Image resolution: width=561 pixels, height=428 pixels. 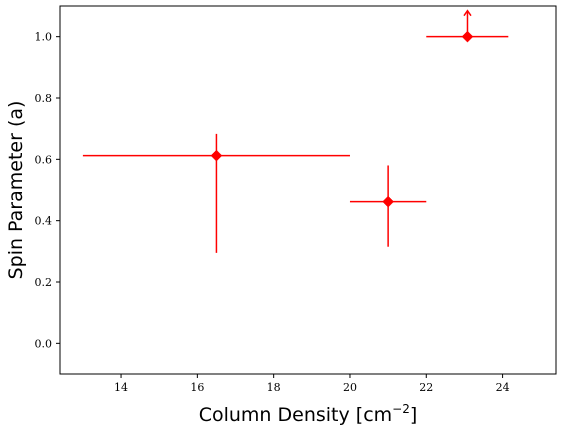 What do you see at coordinates (350, 387) in the screenshot?
I see `x-tick-label: 20` at bounding box center [350, 387].